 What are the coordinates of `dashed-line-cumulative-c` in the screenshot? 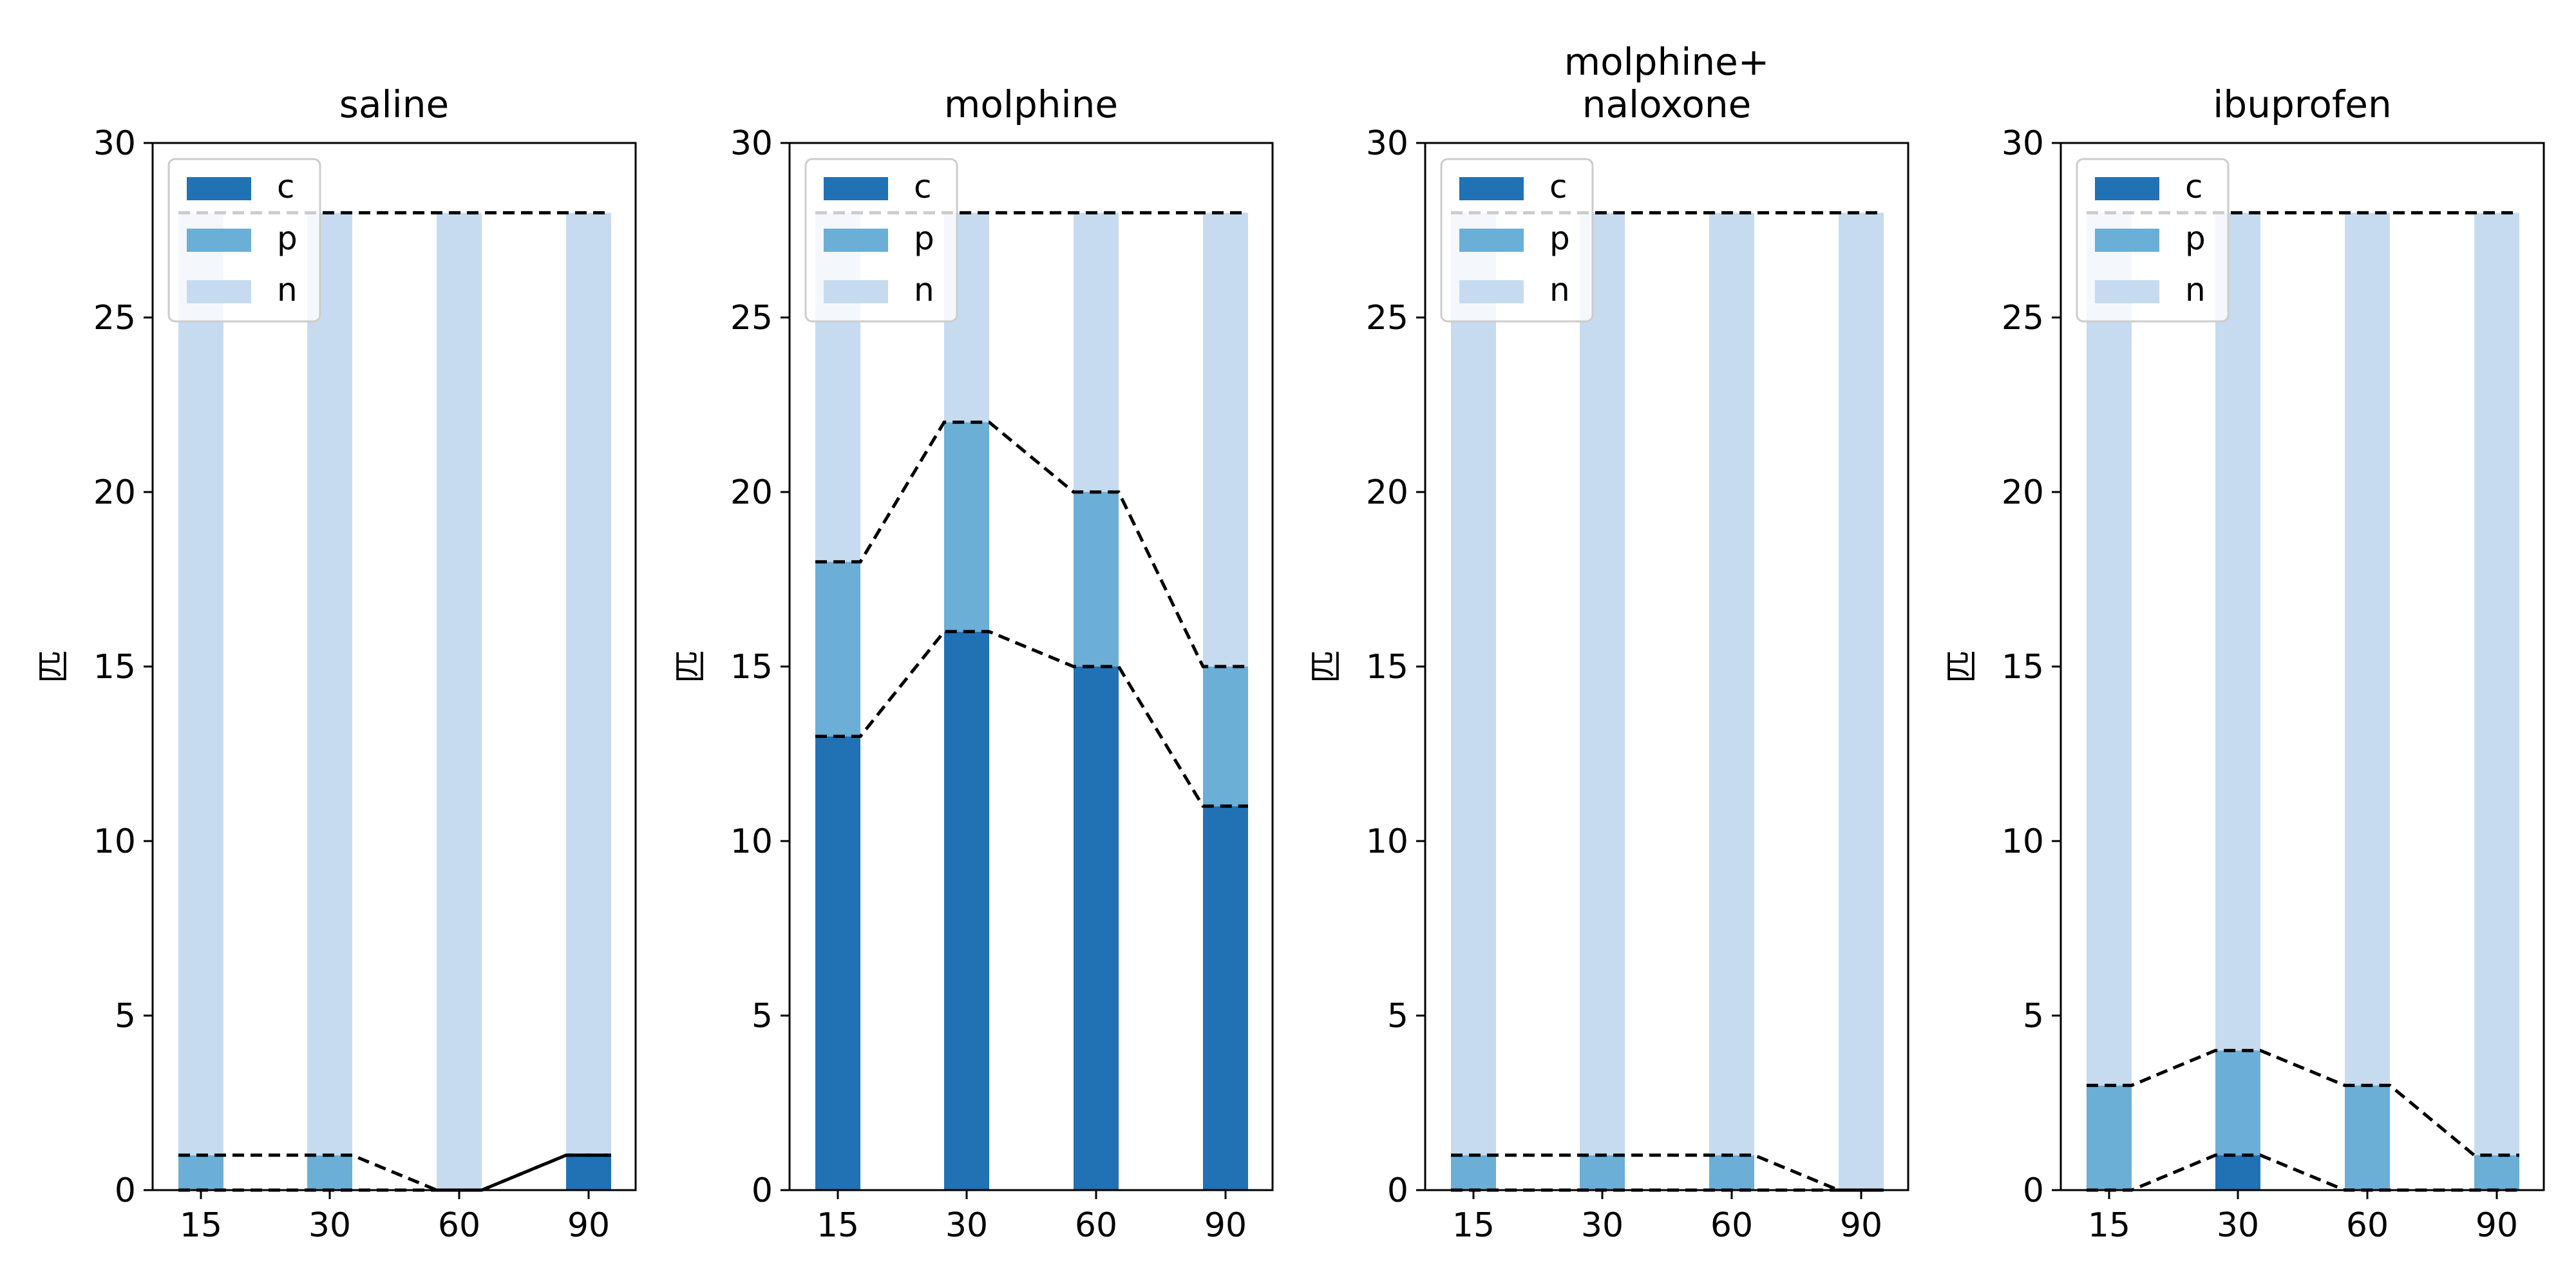 It's located at (1031, 719).